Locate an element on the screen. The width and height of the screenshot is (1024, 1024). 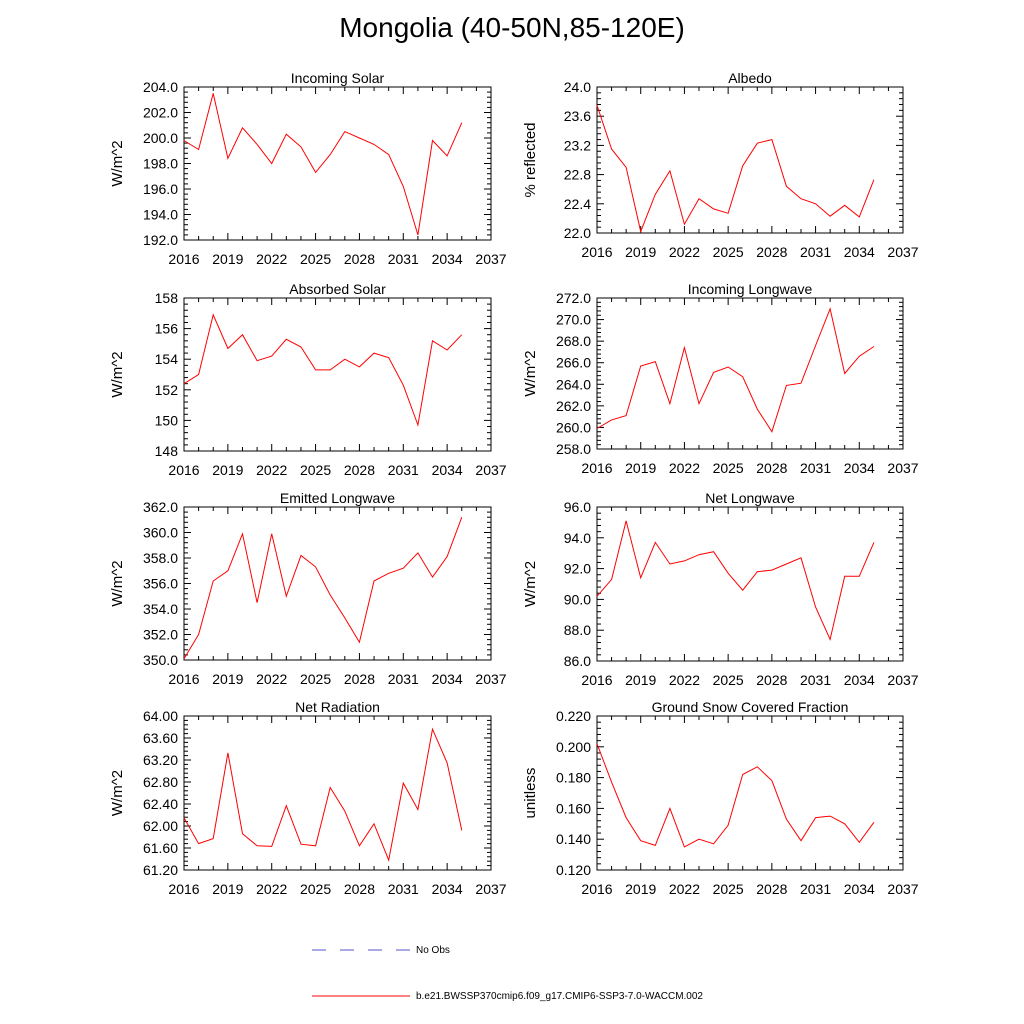
y-tick-label: 88.0 is located at coordinates (577, 630).